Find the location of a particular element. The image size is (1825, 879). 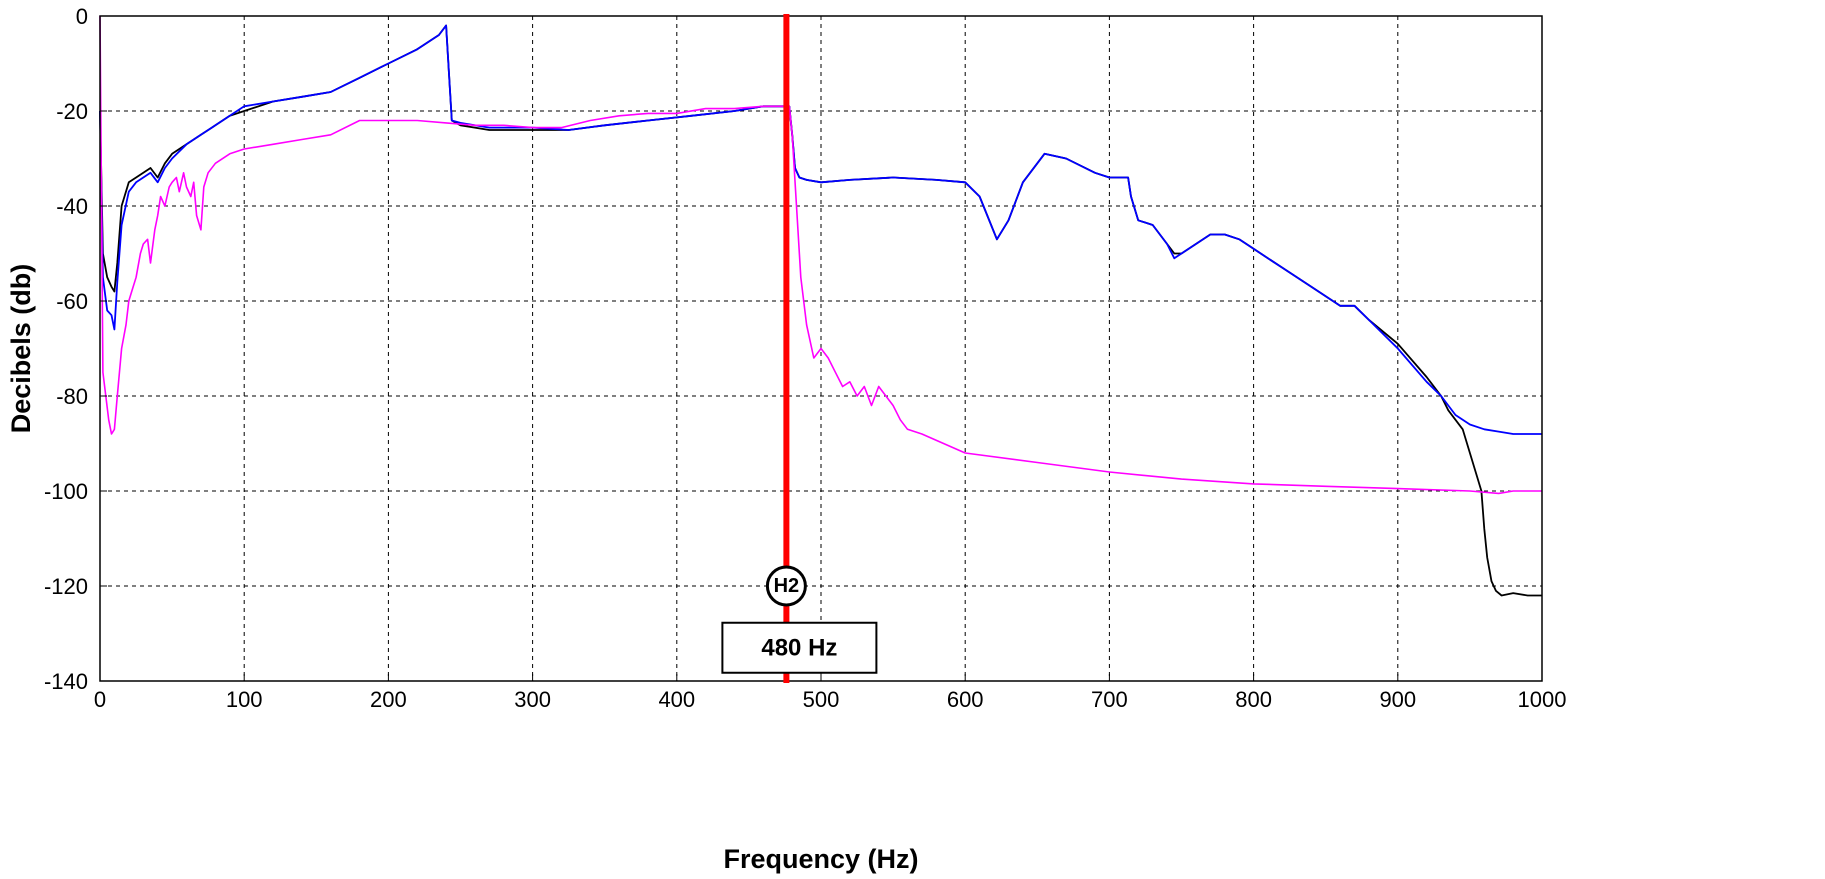

y-tick-label: -80 is located at coordinates (72, 396).